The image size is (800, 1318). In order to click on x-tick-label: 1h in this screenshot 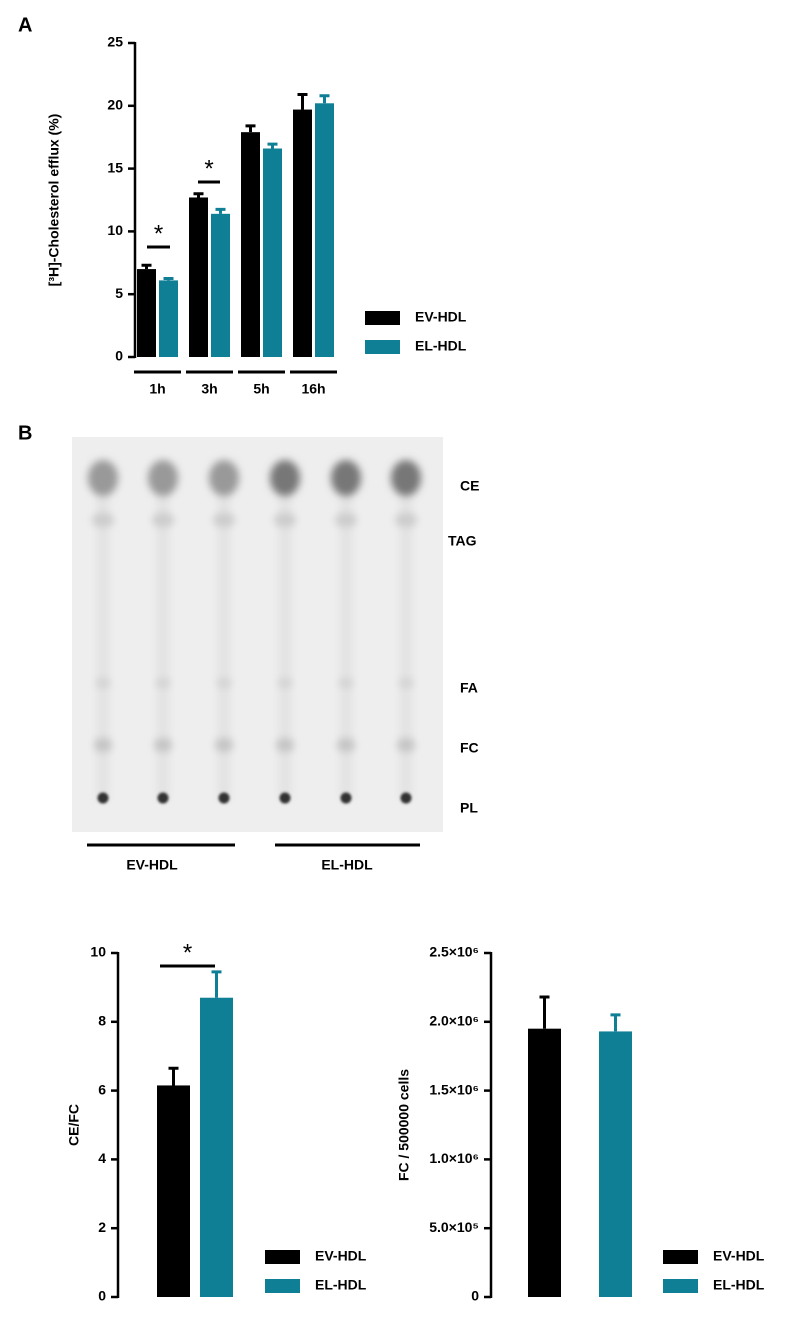, I will do `click(157, 389)`.